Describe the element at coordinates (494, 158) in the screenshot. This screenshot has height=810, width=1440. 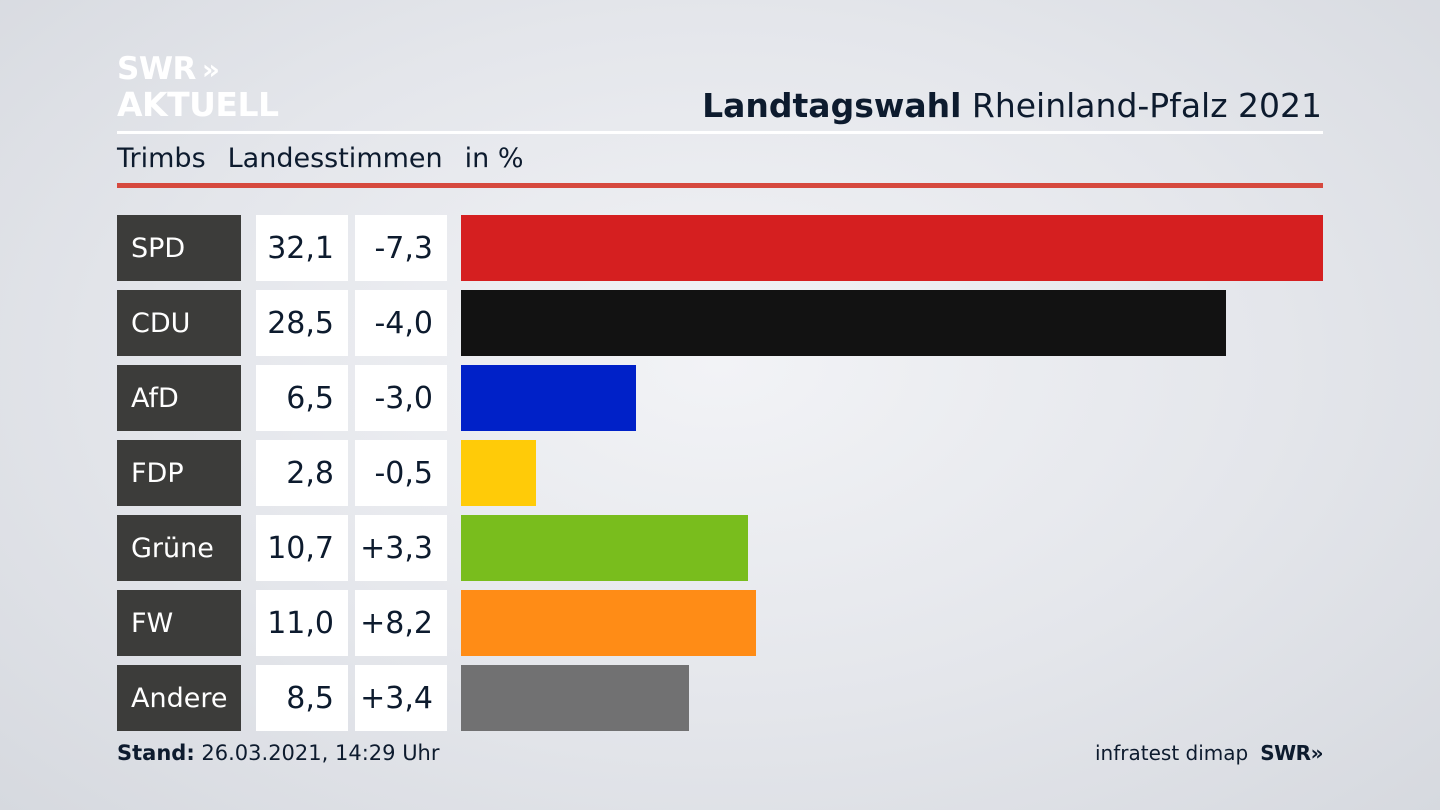
I see `unit-label: in %` at that location.